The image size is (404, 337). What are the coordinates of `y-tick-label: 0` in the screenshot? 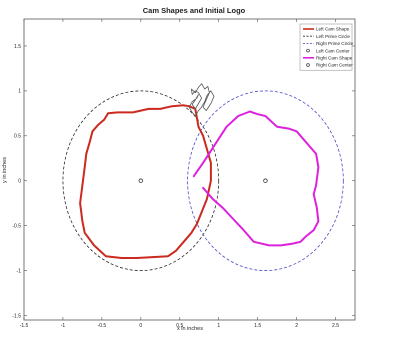 It's located at (19, 182).